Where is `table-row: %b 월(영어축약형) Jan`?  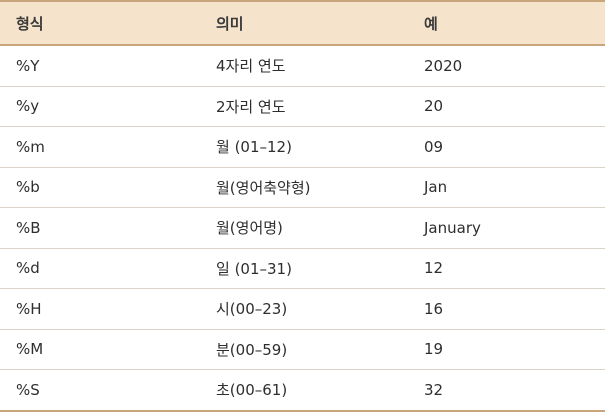 table-row: %b 월(영어축약형) Jan is located at coordinates (302, 187).